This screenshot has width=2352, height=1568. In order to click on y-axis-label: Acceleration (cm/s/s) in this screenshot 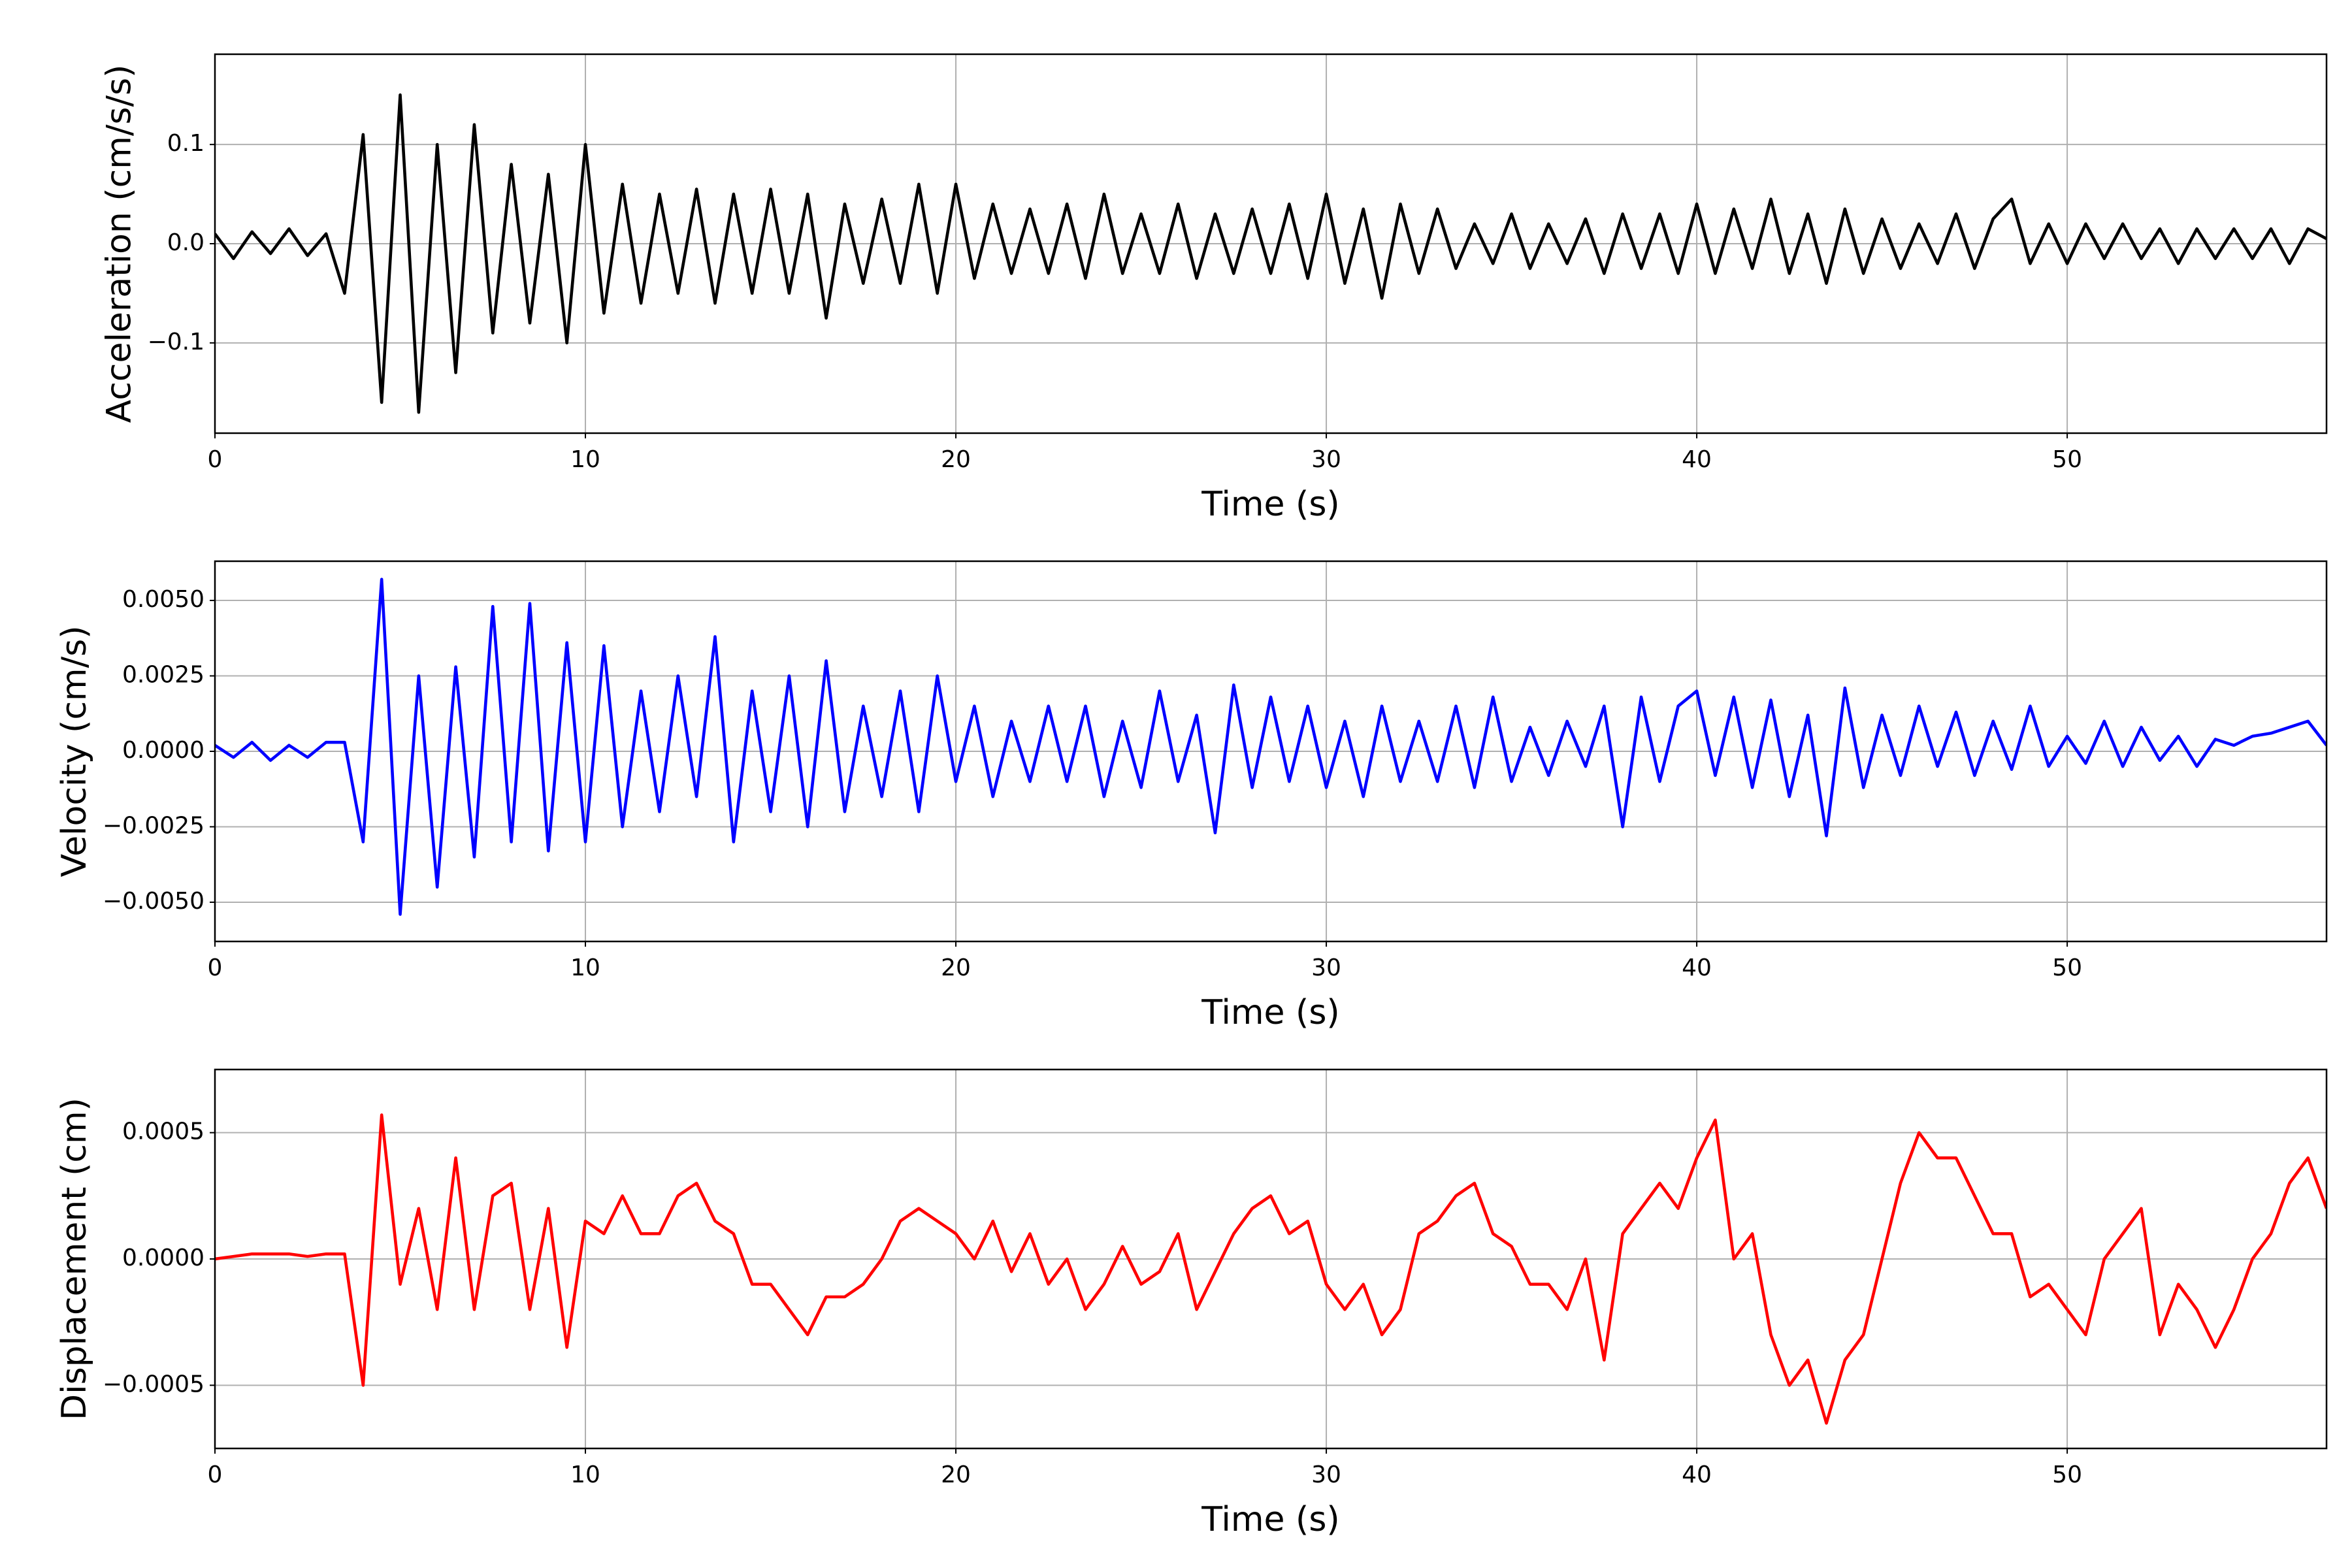, I will do `click(119, 244)`.